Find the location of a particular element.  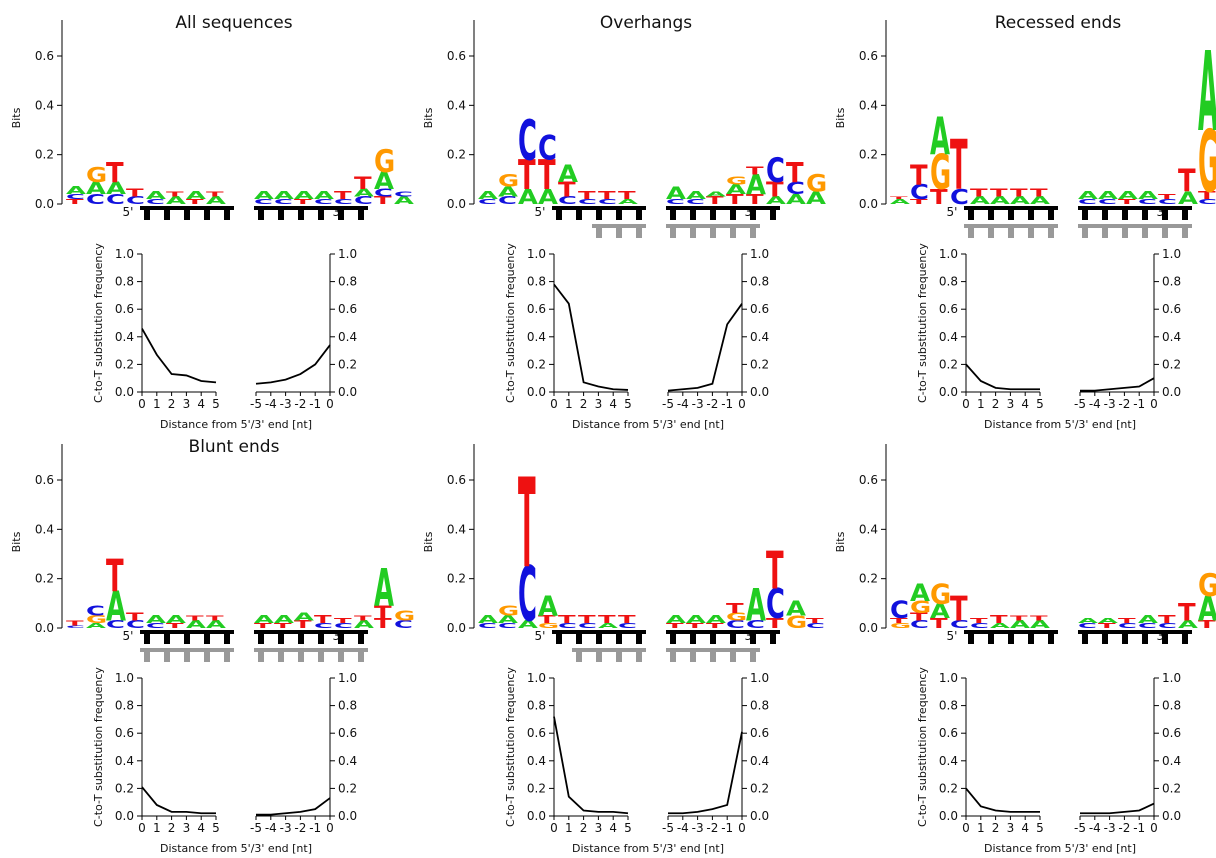

logo-y-tick-label: 0.2 is located at coordinates (868, 155).